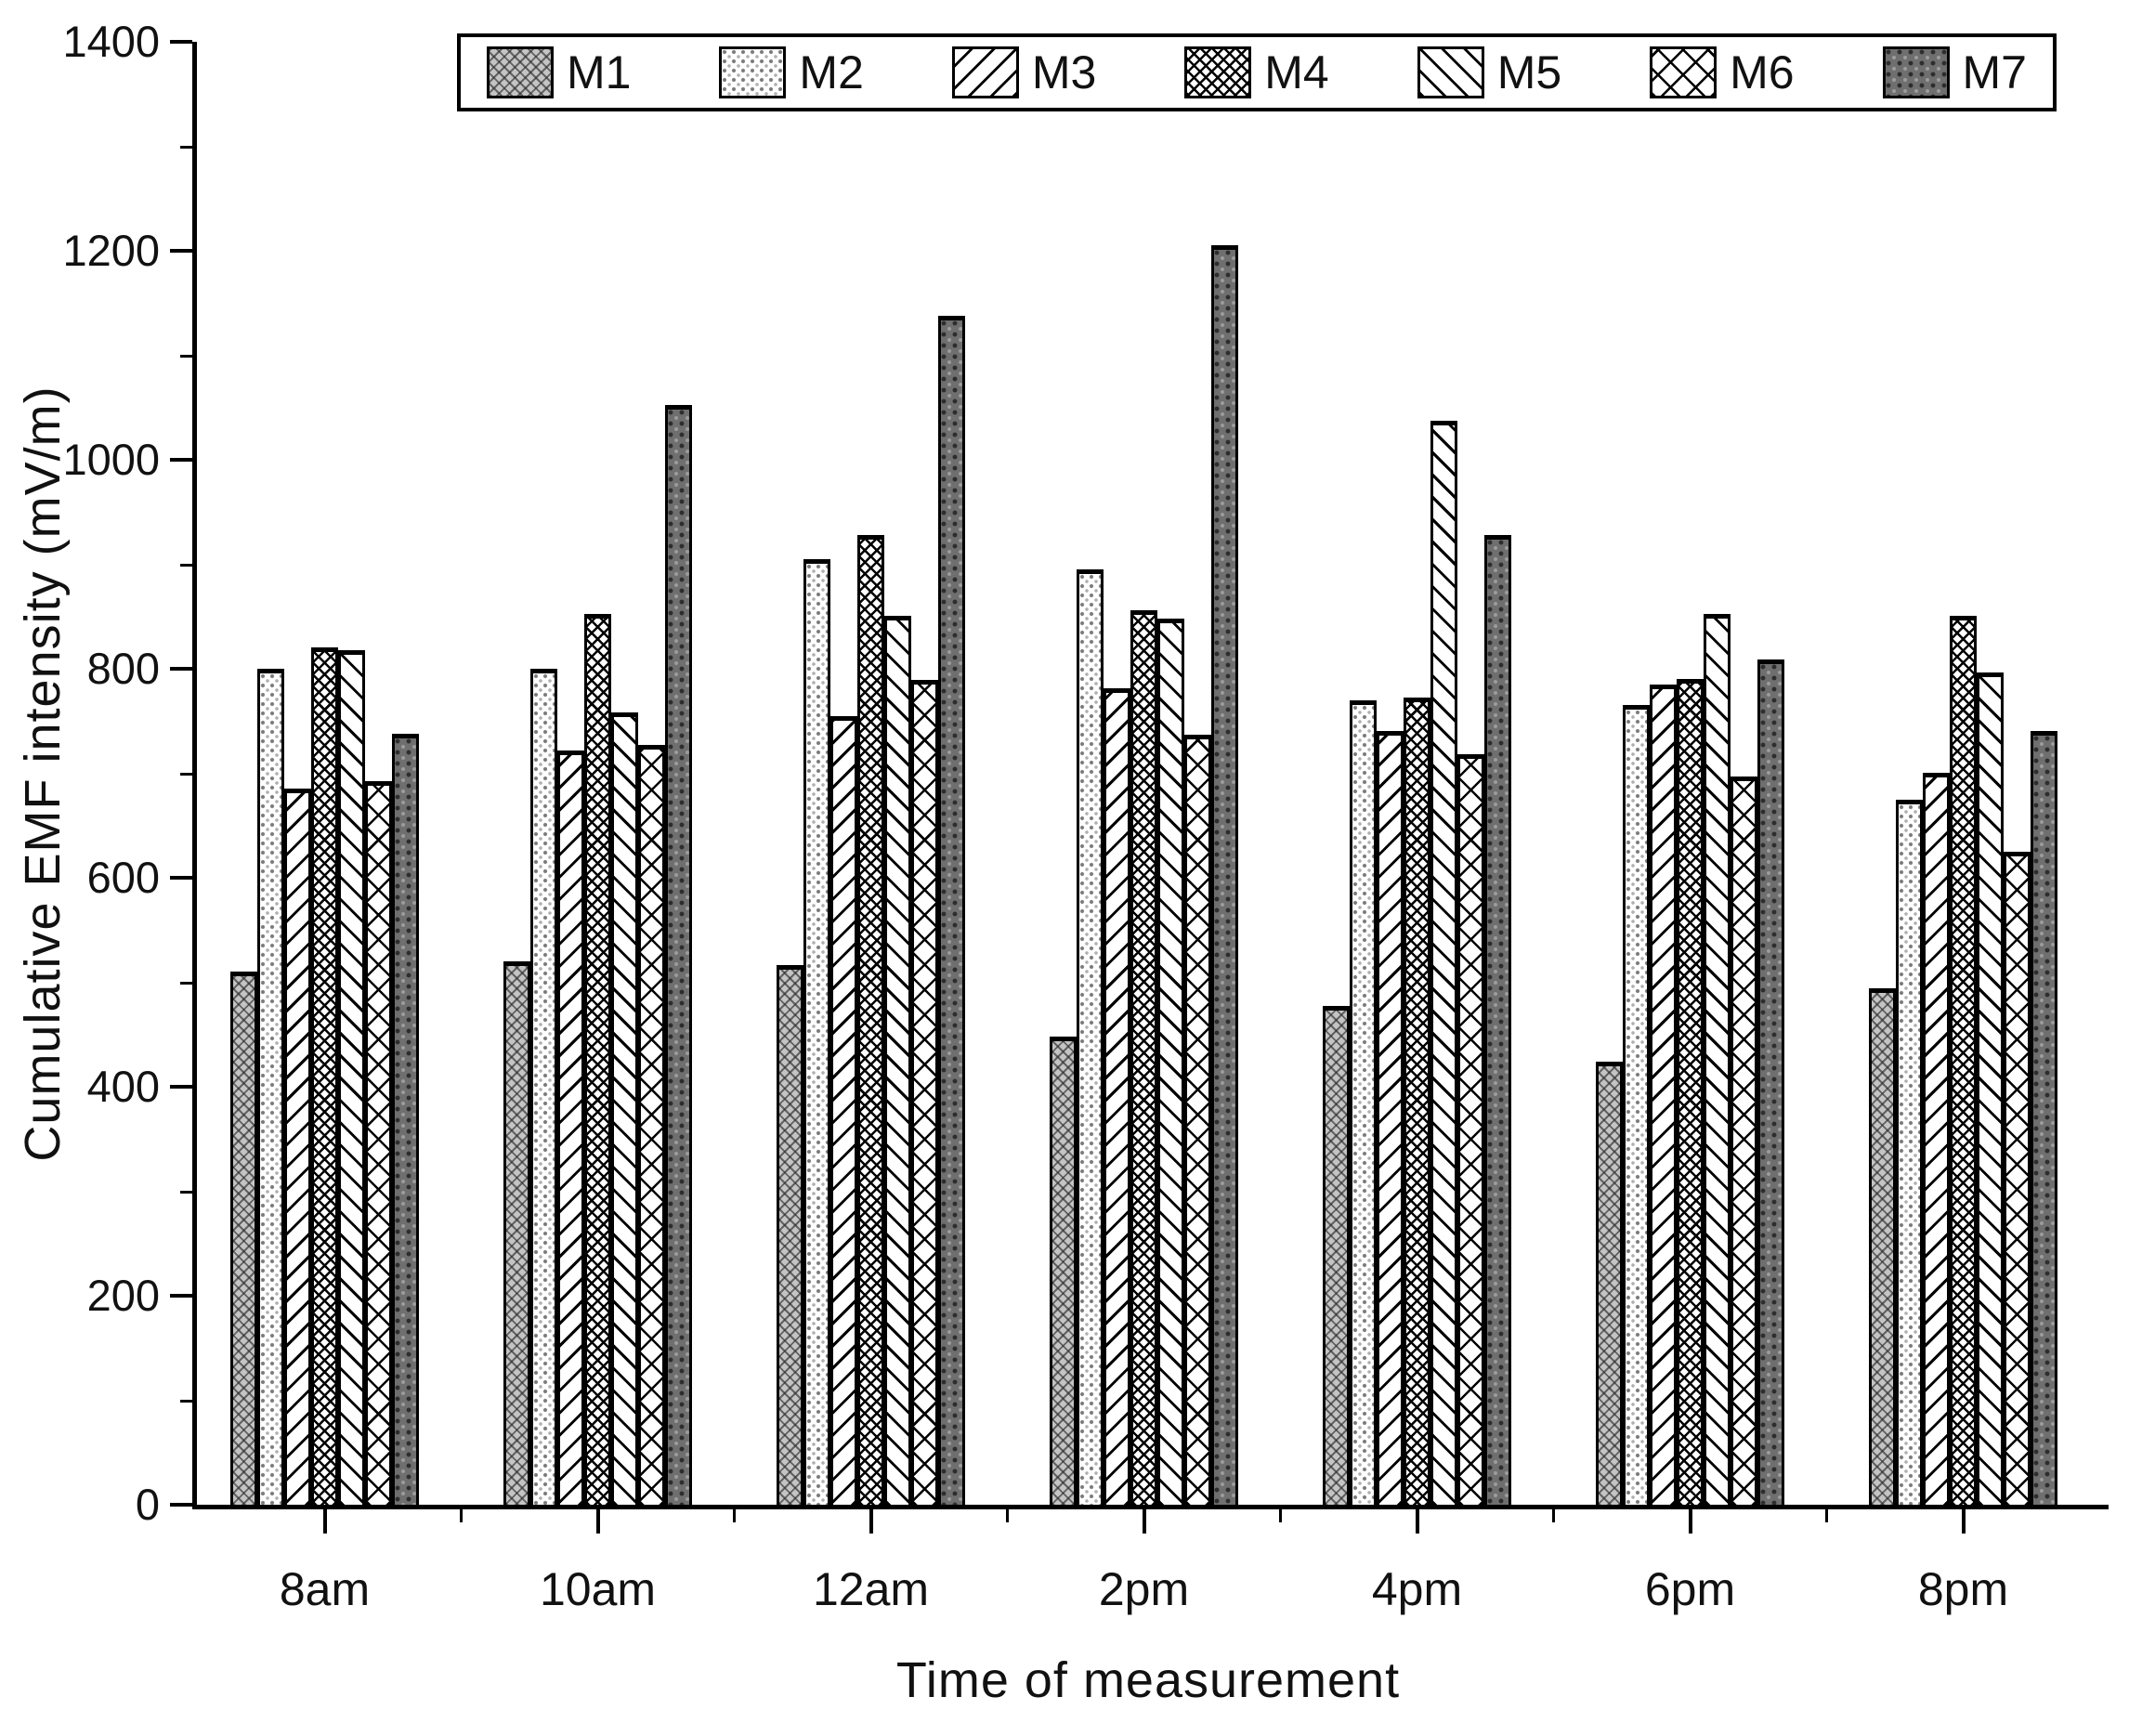  I want to click on x-tick-label: 4pm, so click(1417, 1589).